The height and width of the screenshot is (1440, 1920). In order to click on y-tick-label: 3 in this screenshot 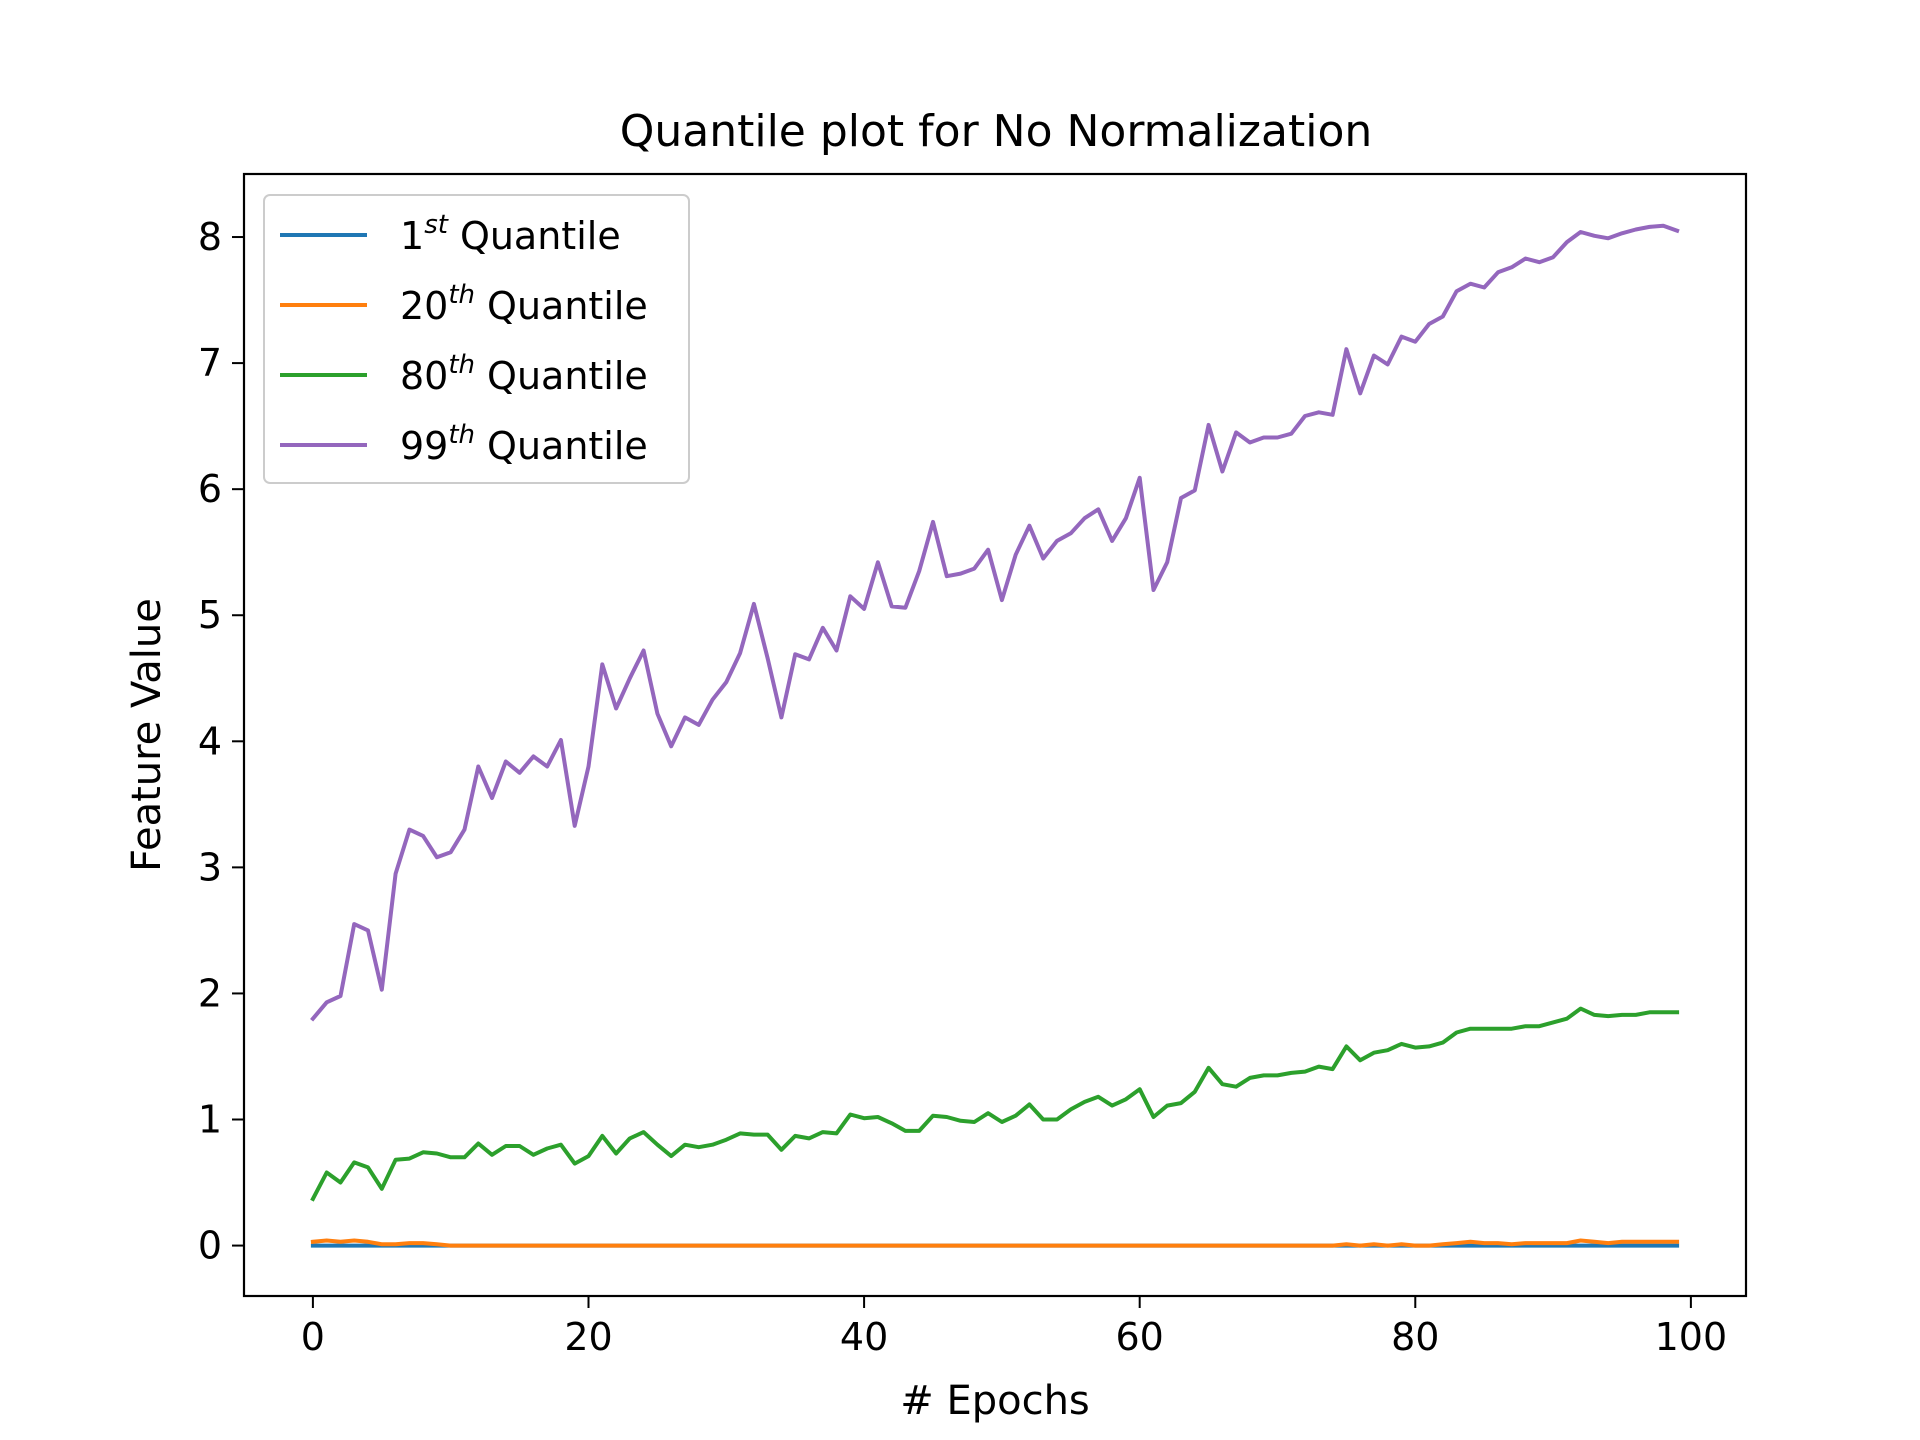, I will do `click(210, 867)`.